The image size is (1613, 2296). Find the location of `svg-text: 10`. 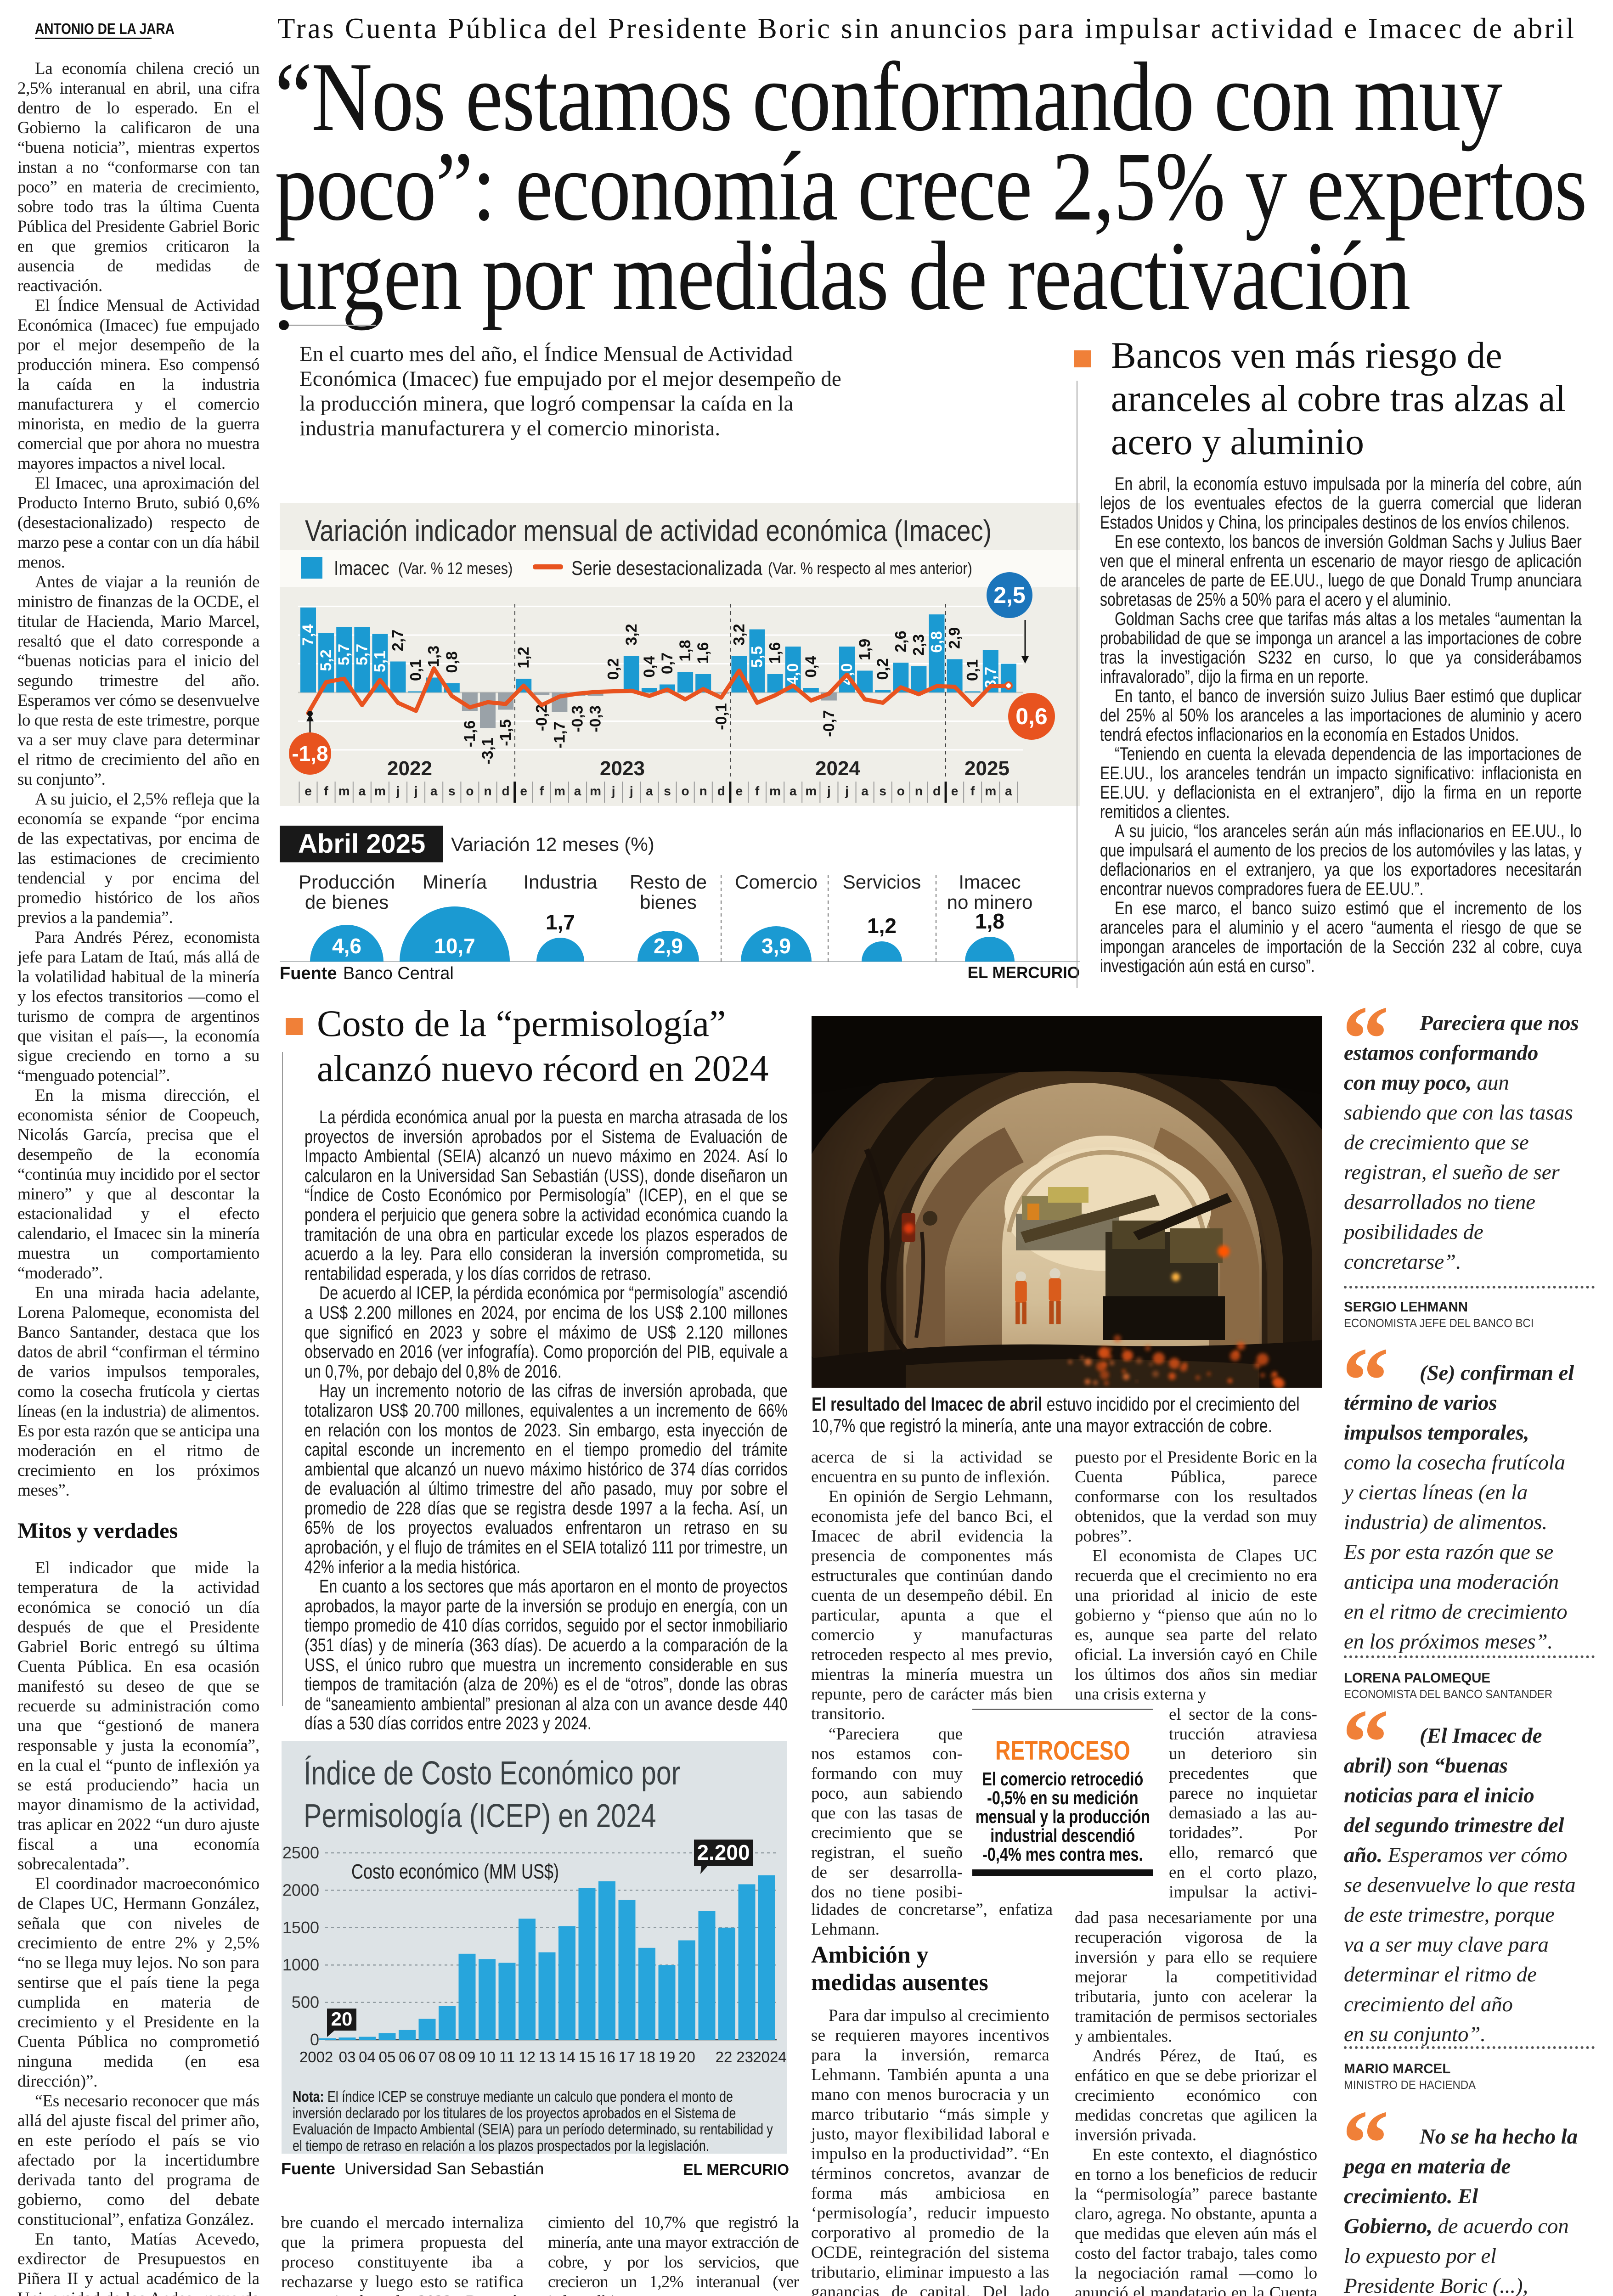

svg-text: 10 is located at coordinates (488, 2057).